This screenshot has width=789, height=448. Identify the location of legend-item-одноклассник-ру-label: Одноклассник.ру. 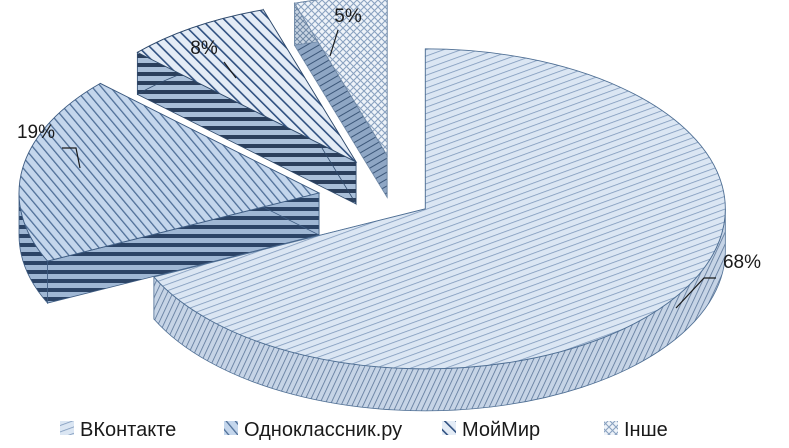
(323, 430).